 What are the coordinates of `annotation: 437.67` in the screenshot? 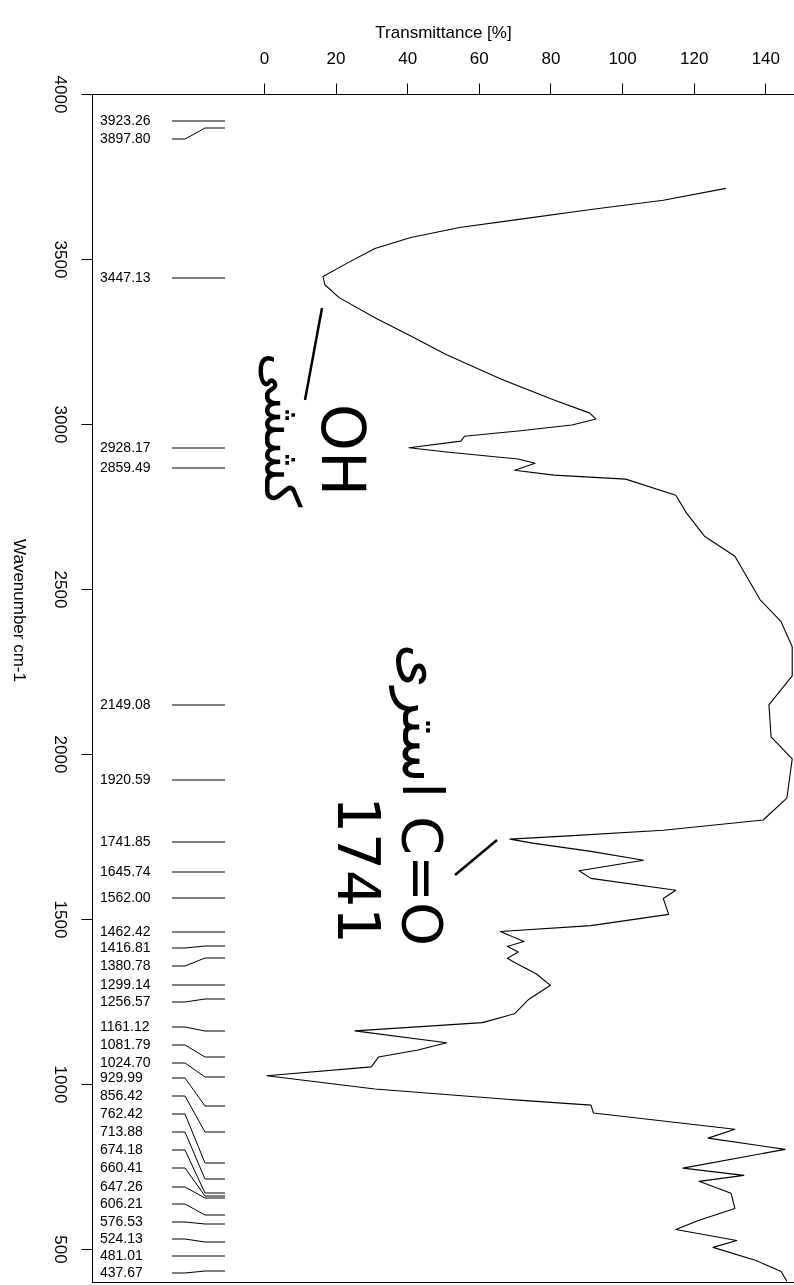 It's located at (122, 1272).